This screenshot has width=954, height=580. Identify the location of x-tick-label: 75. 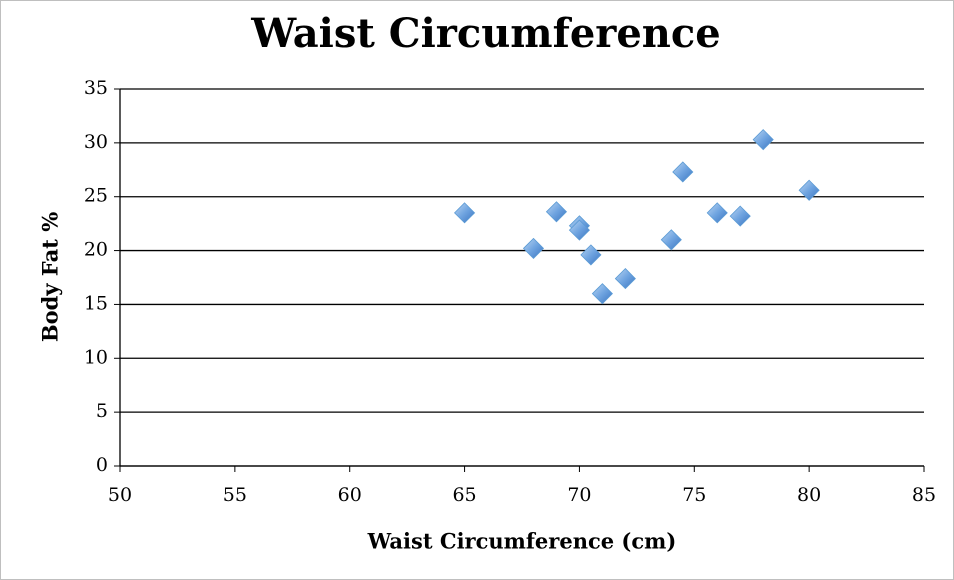
(694, 495).